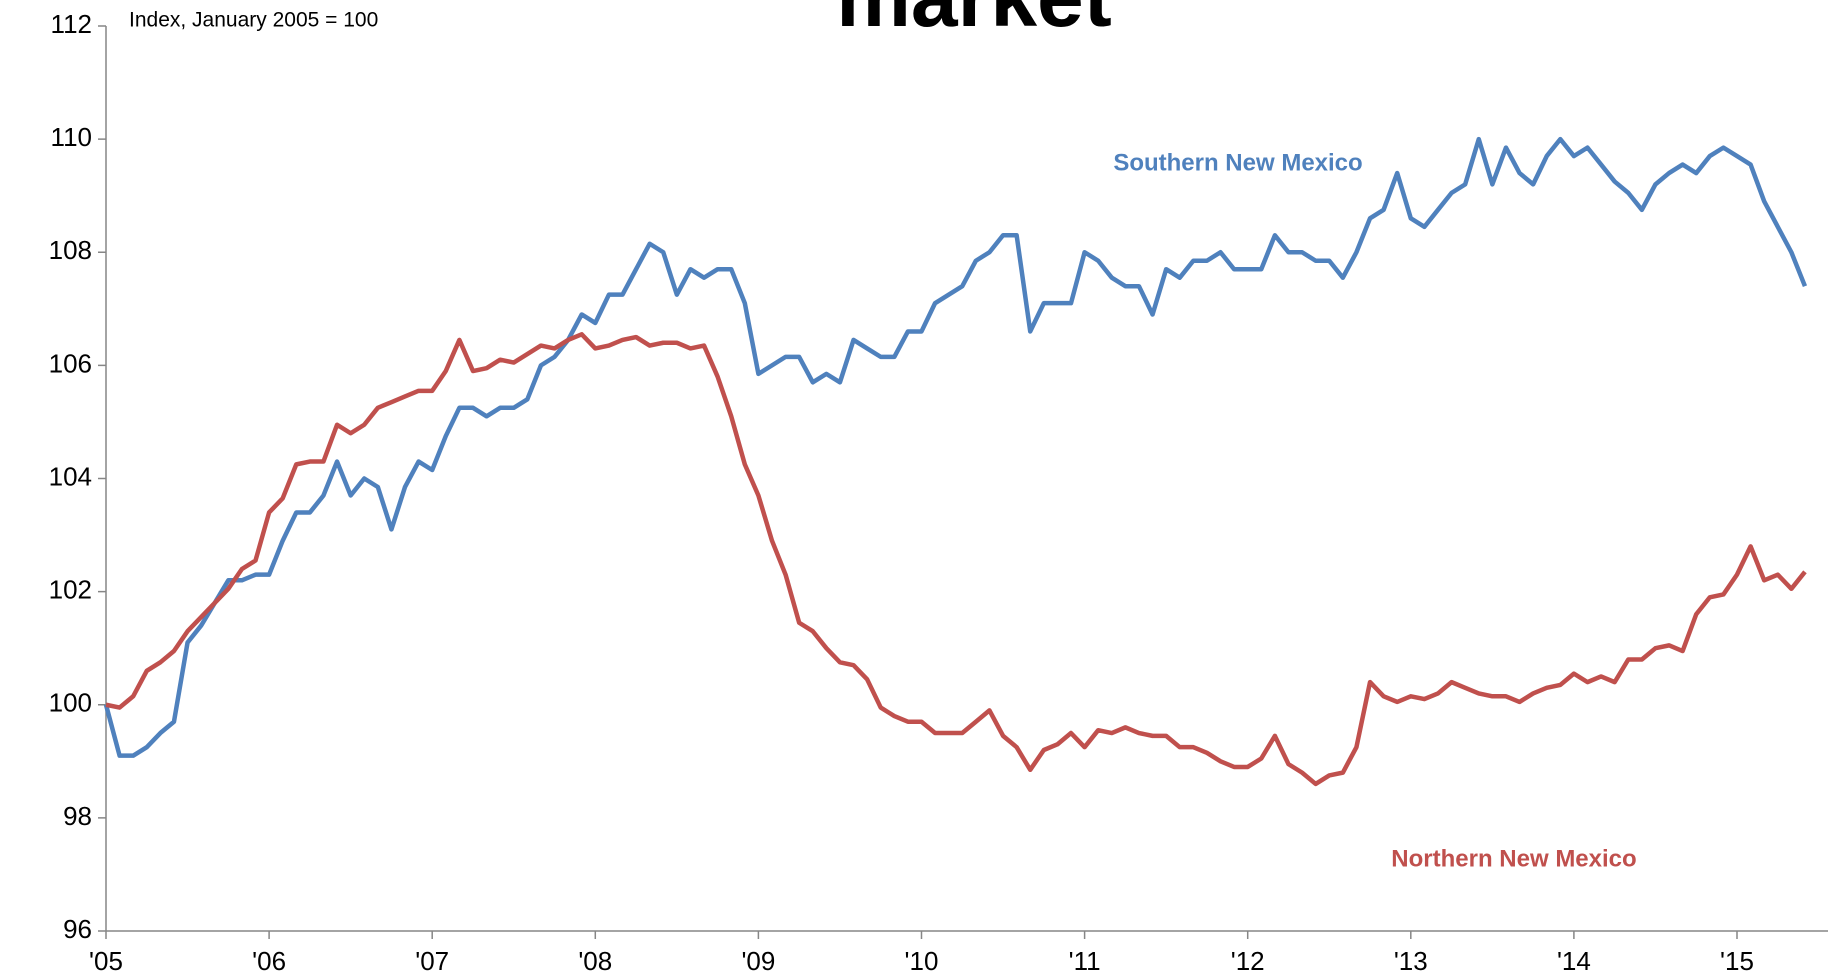 The image size is (1833, 980). Describe the element at coordinates (253, 20) in the screenshot. I see `chart-subtitle: Index, January 2005 = 100` at that location.